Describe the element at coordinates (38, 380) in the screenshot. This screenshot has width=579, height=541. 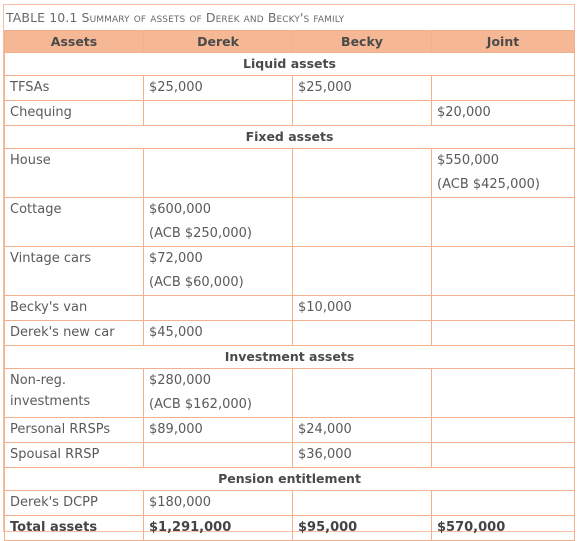
I see `row-label: Non-reg.` at that location.